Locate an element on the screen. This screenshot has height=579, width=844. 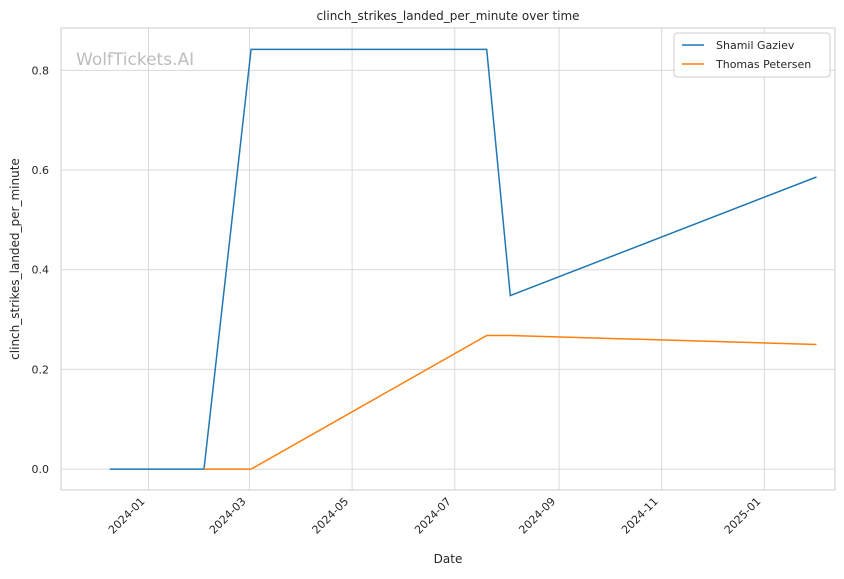
y-tick-label: 0.4 is located at coordinates (41, 270).